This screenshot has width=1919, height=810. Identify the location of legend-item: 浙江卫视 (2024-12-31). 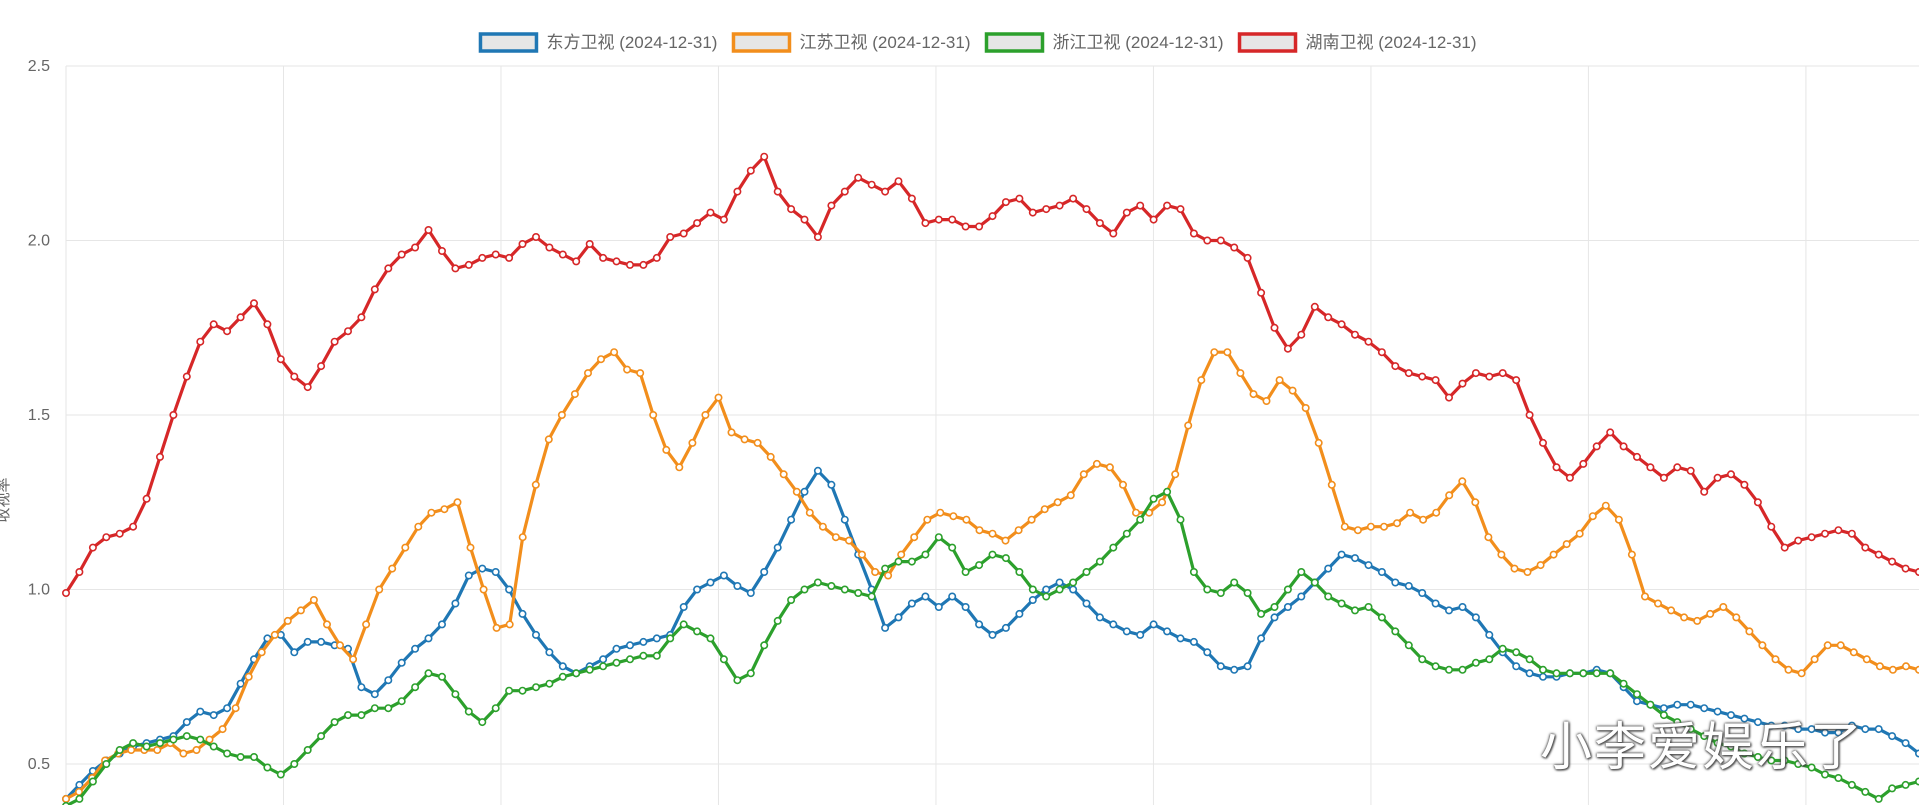
(1104, 42).